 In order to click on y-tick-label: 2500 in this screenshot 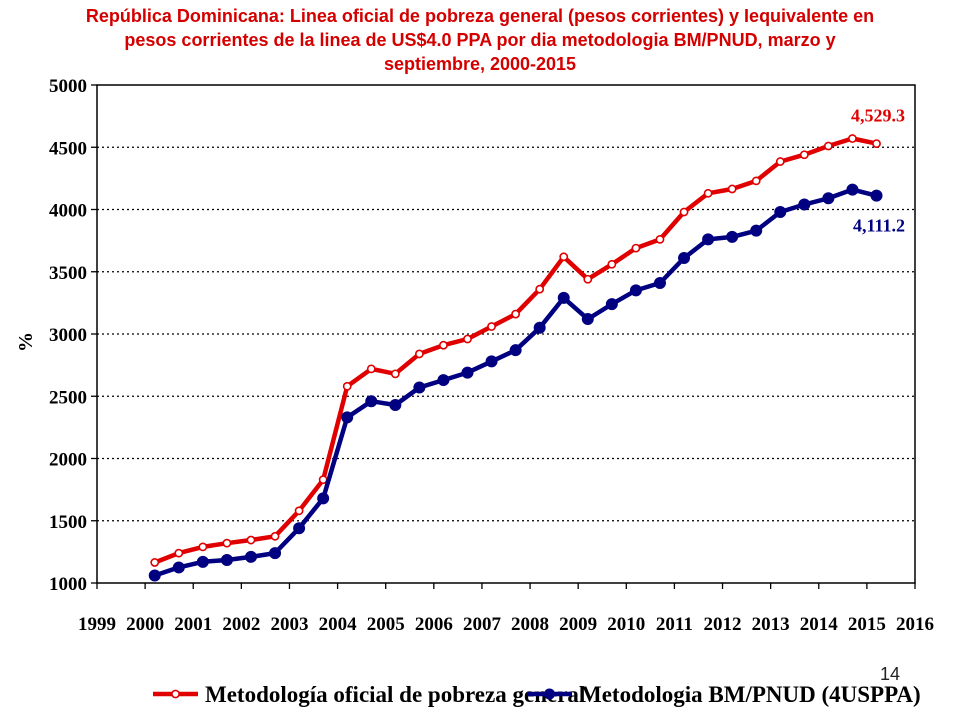, I will do `click(68, 397)`.